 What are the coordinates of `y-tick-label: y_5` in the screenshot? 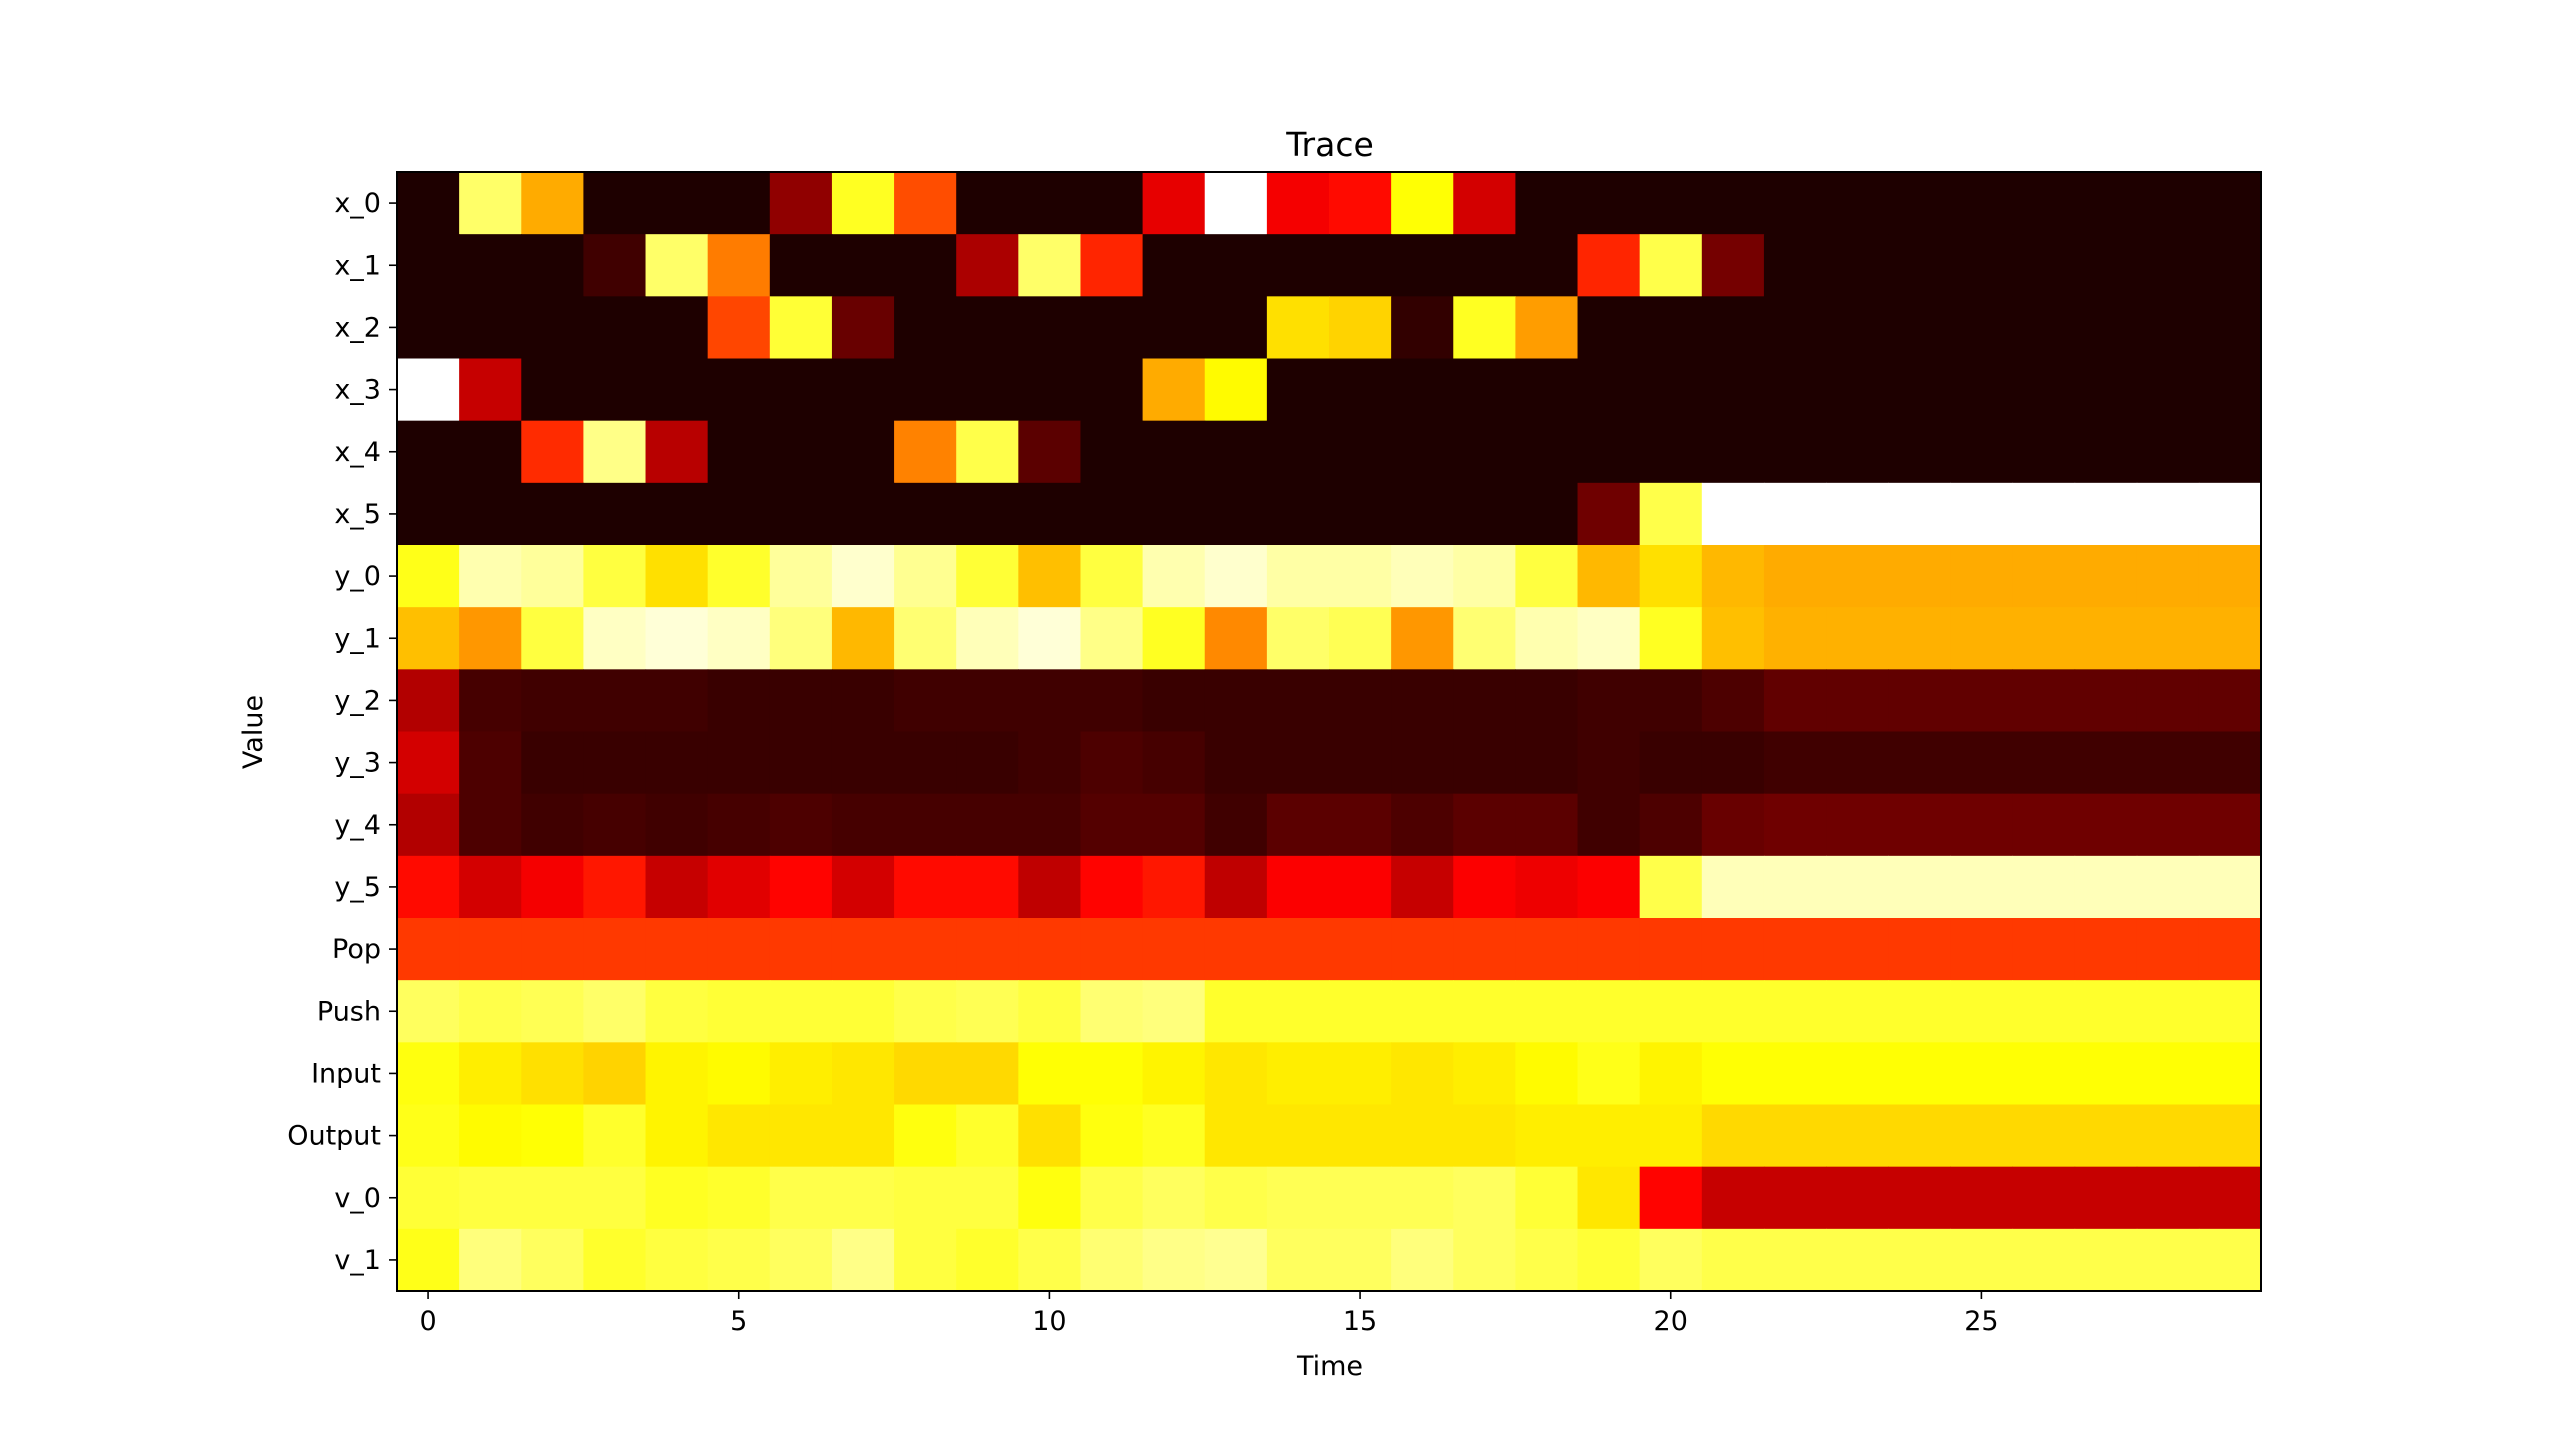 It's located at (357, 887).